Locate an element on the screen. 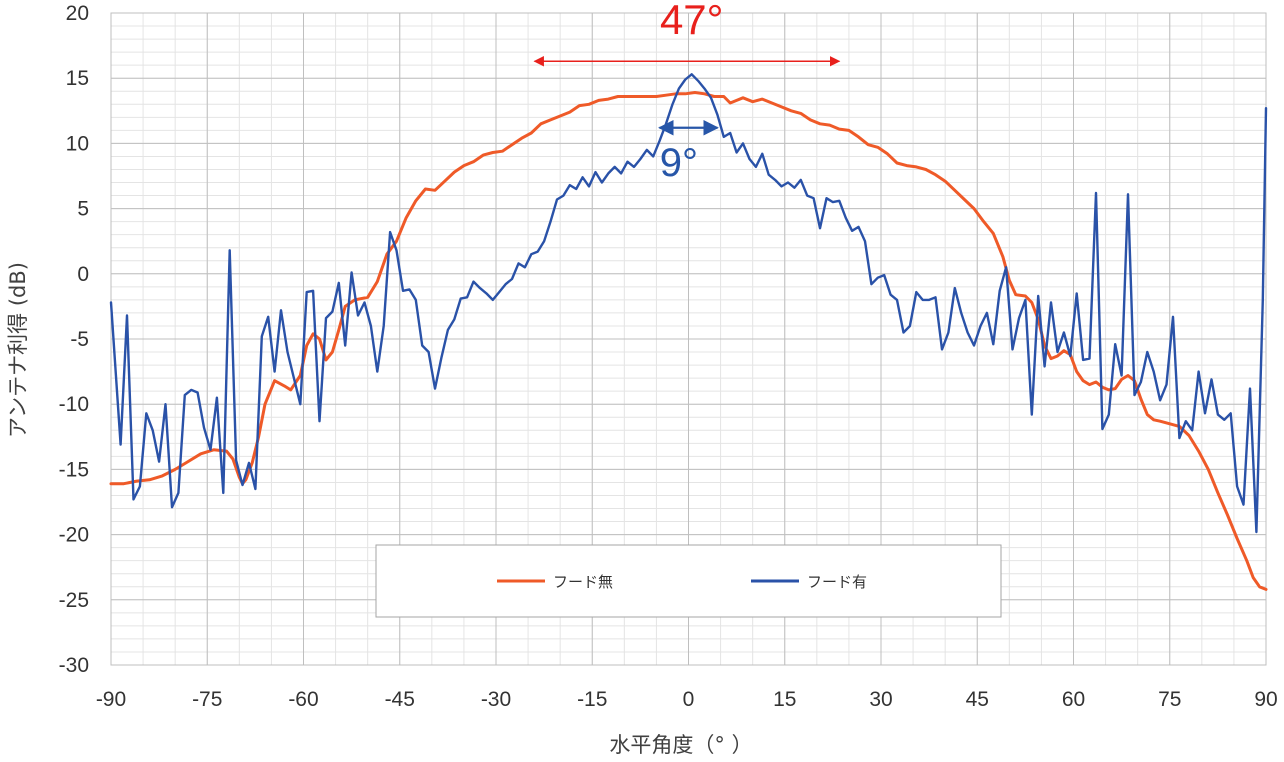 The height and width of the screenshot is (762, 1284). legend-label-hood-off: フード無 is located at coordinates (583, 582).